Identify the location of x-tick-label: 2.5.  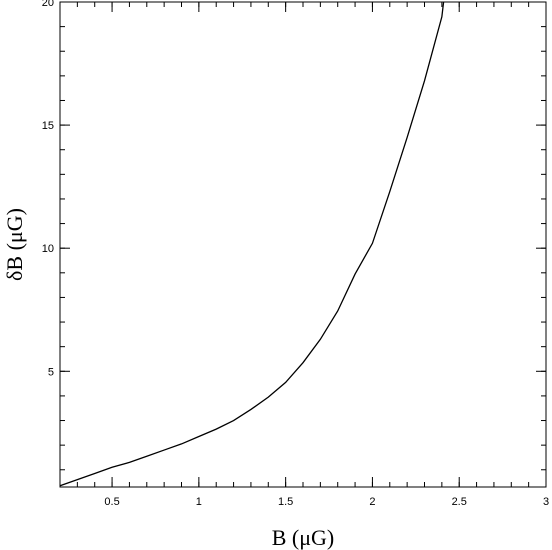
(459, 502).